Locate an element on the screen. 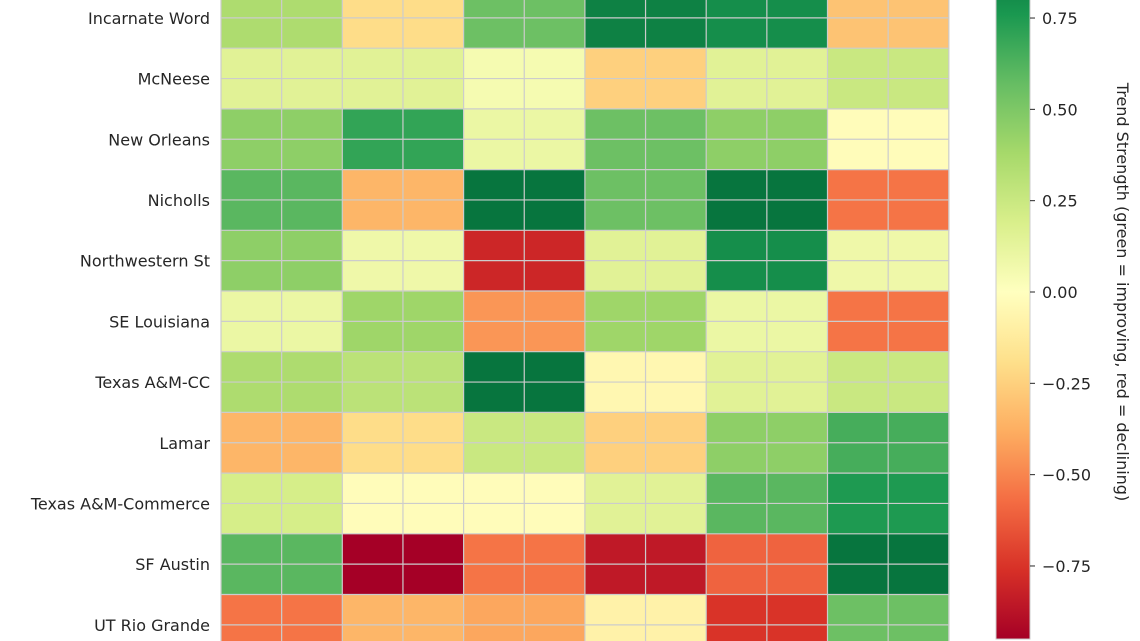 The width and height of the screenshot is (1140, 641). colorbar-gradient is located at coordinates (1013, 320).